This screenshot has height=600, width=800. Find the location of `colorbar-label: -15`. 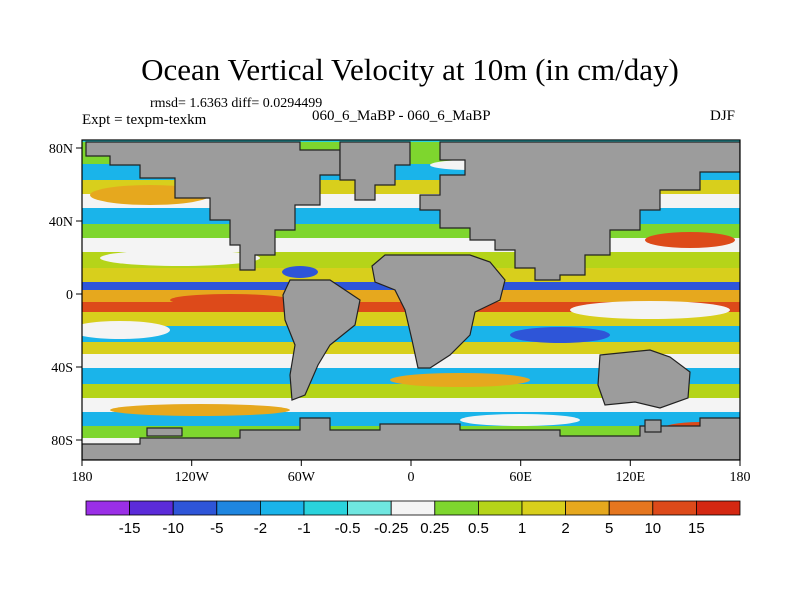

colorbar-label: -15 is located at coordinates (130, 528).